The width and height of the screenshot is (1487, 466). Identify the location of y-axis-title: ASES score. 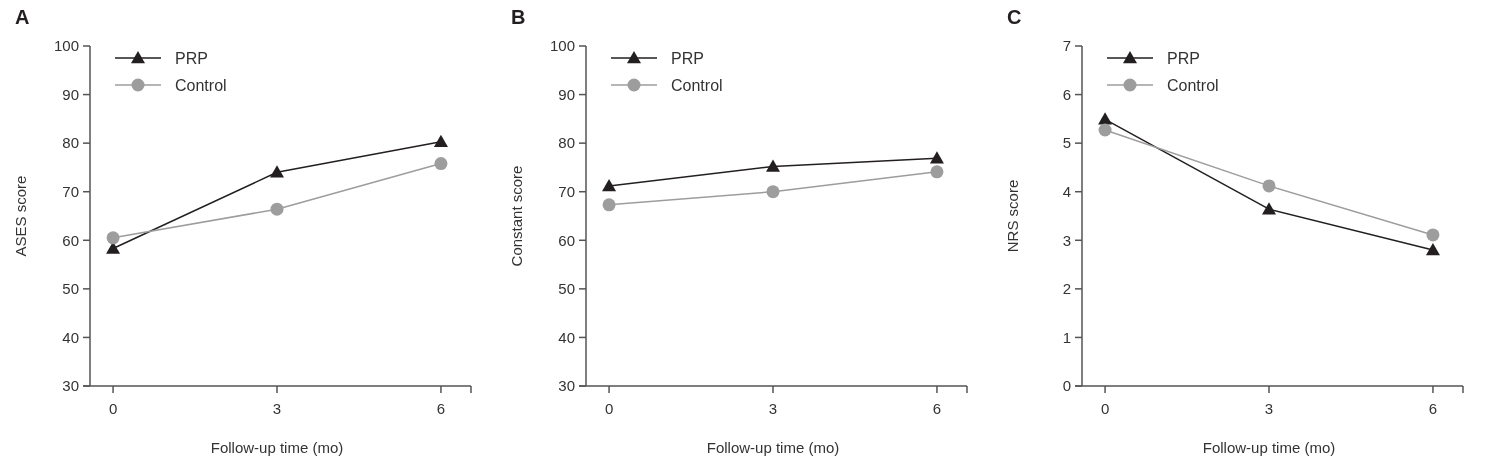
(20, 216).